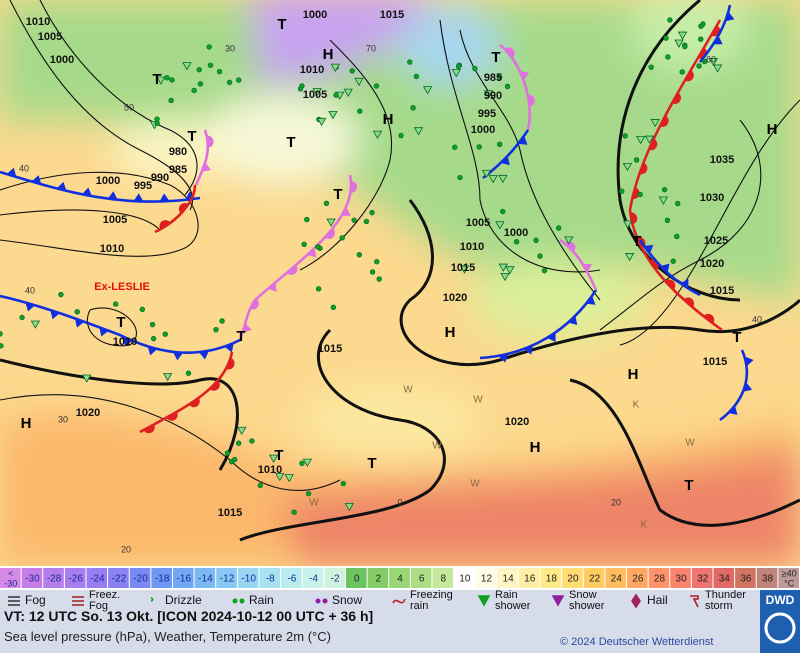 The width and height of the screenshot is (800, 653). Describe the element at coordinates (789, 583) in the screenshot. I see `scale-label: °C` at that location.